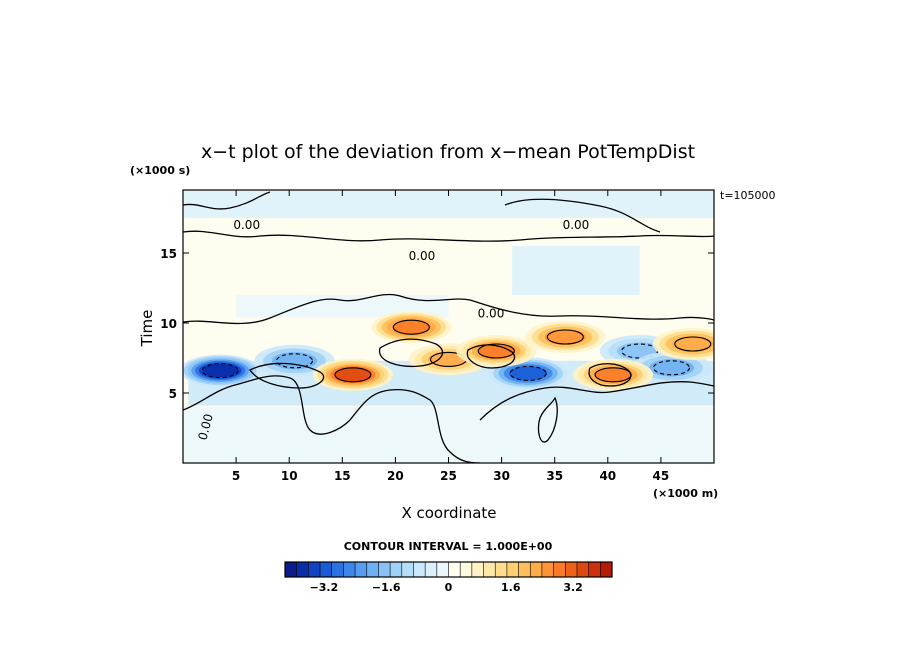  I want to click on y-tick-label-1: 10, so click(168, 324).